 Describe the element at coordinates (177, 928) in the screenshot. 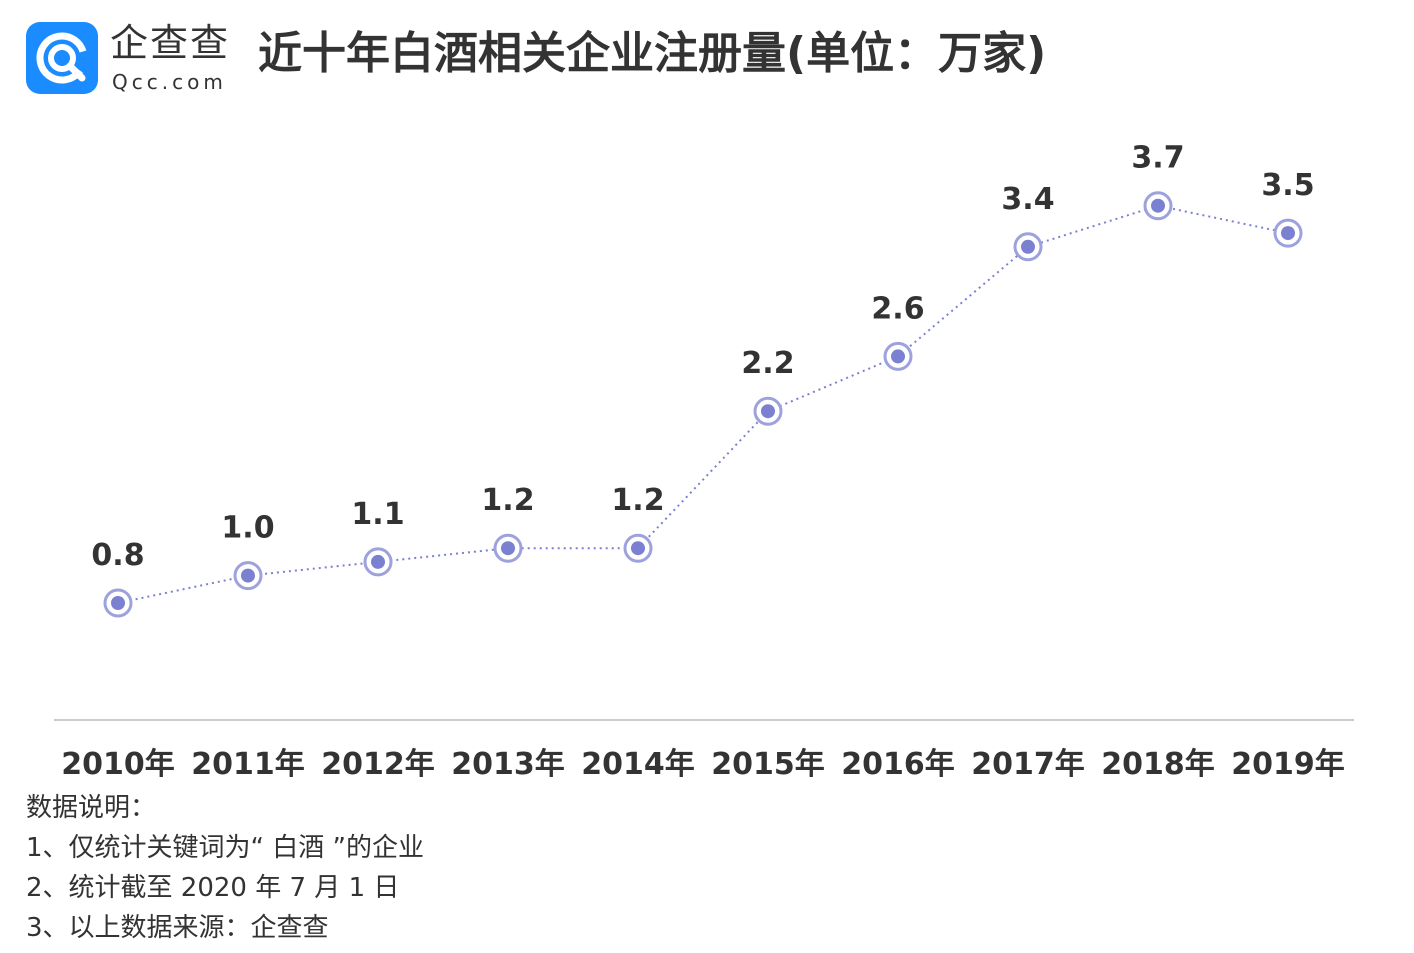

I see `notes-item: 3、以上数据来源：企查查` at that location.